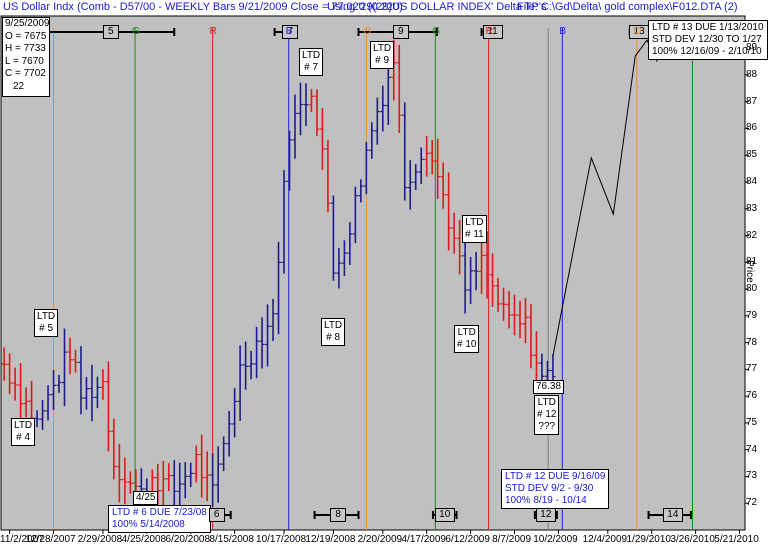 This screenshot has height=552, width=773. I want to click on cycle-number: 7, so click(290, 32).